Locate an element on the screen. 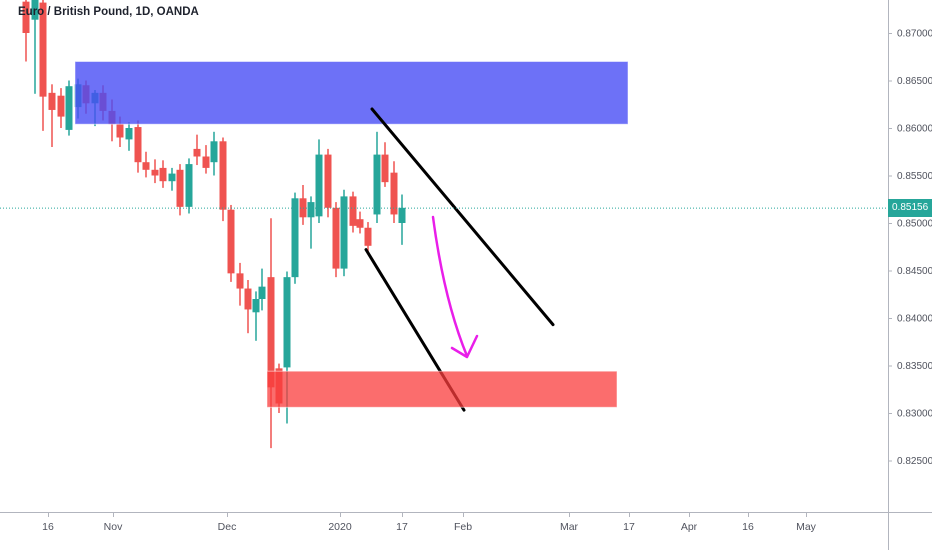 The width and height of the screenshot is (932, 550). time-axis-label: 2020 is located at coordinates (340, 527).